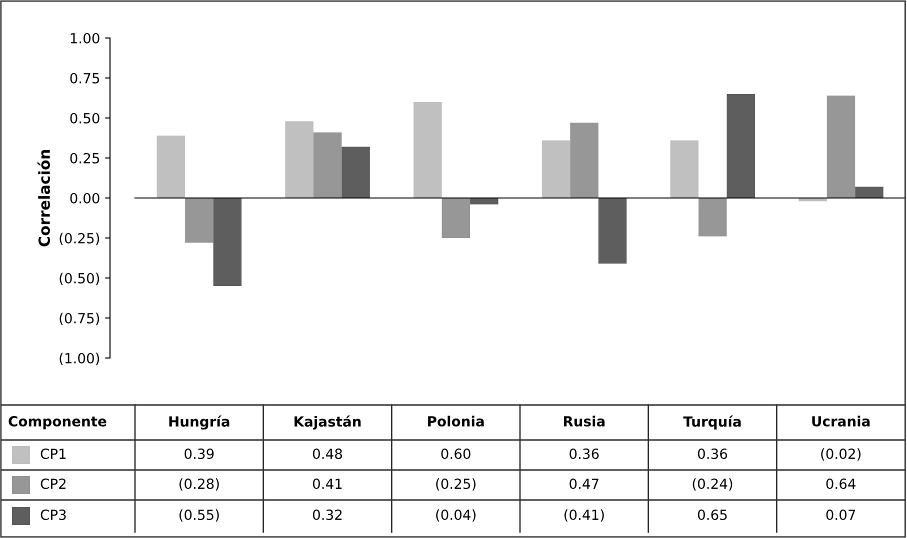  What do you see at coordinates (199, 484) in the screenshot?
I see `data-label: (0.28)` at bounding box center [199, 484].